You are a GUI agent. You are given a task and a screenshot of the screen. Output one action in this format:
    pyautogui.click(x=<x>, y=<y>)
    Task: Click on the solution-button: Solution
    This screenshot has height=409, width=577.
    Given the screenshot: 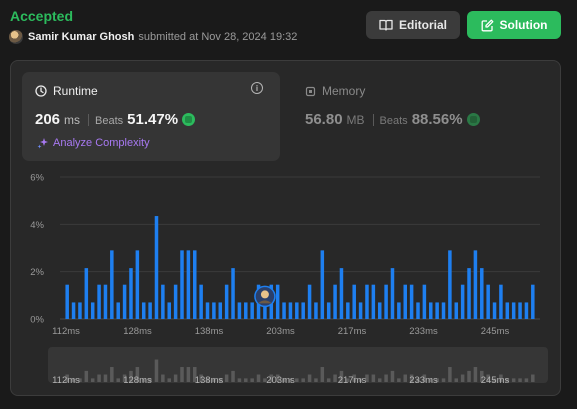 What is the action you would take?
    pyautogui.click(x=514, y=25)
    